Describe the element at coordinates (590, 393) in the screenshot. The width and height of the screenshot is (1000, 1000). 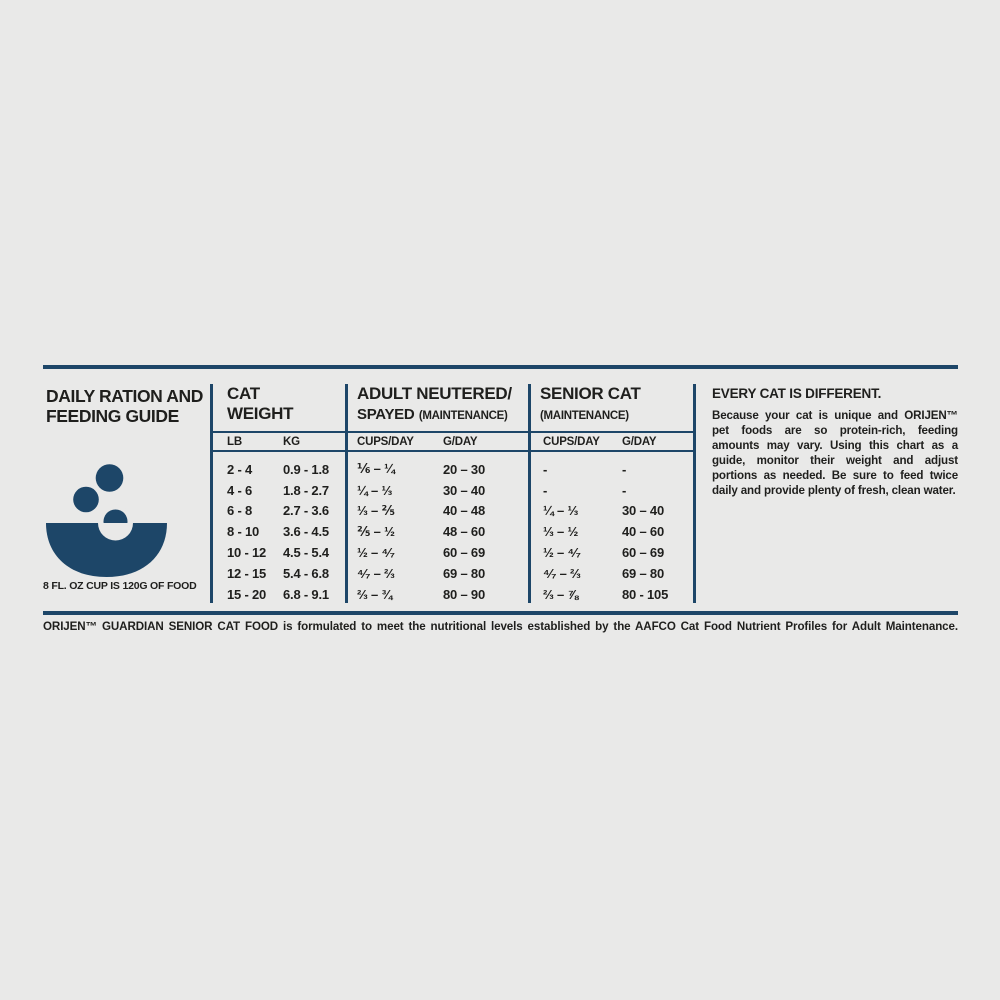
I see `senior-title-line1: SENIOR CAT` at that location.